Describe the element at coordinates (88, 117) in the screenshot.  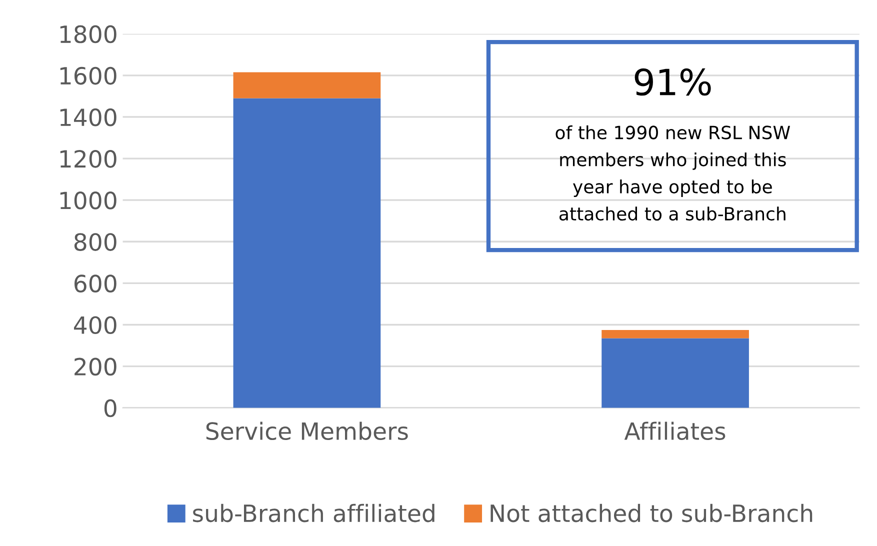
I see `y-tick-label: 1400` at that location.